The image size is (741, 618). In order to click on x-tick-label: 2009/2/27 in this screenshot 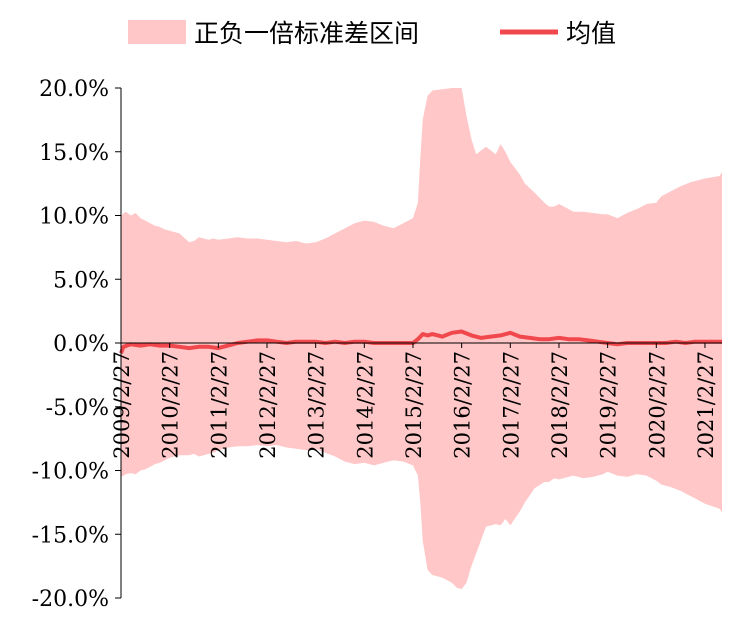, I will do `click(122, 405)`.